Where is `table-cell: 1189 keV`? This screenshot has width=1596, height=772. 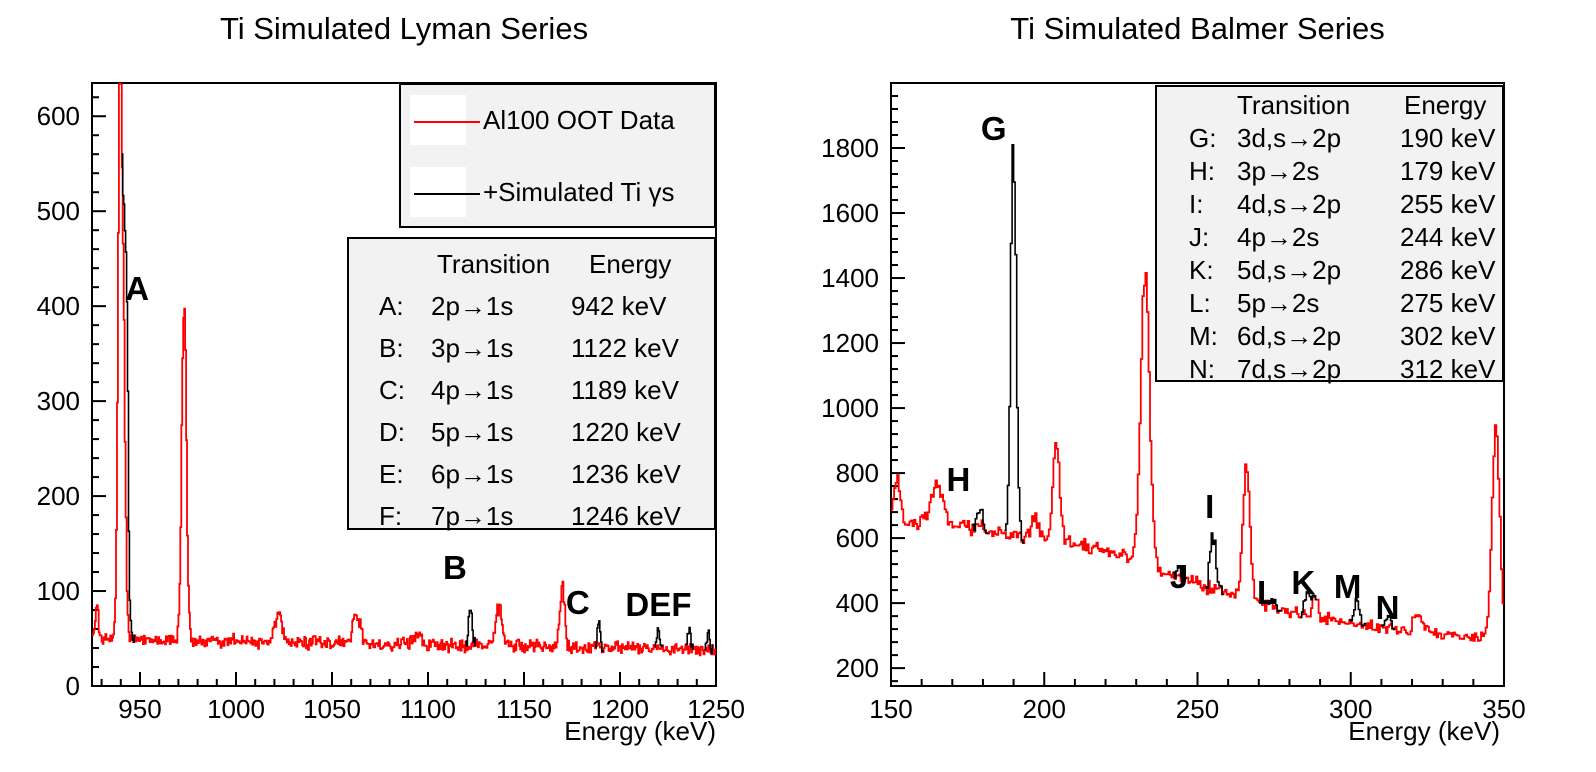 table-cell: 1189 keV is located at coordinates (625, 390).